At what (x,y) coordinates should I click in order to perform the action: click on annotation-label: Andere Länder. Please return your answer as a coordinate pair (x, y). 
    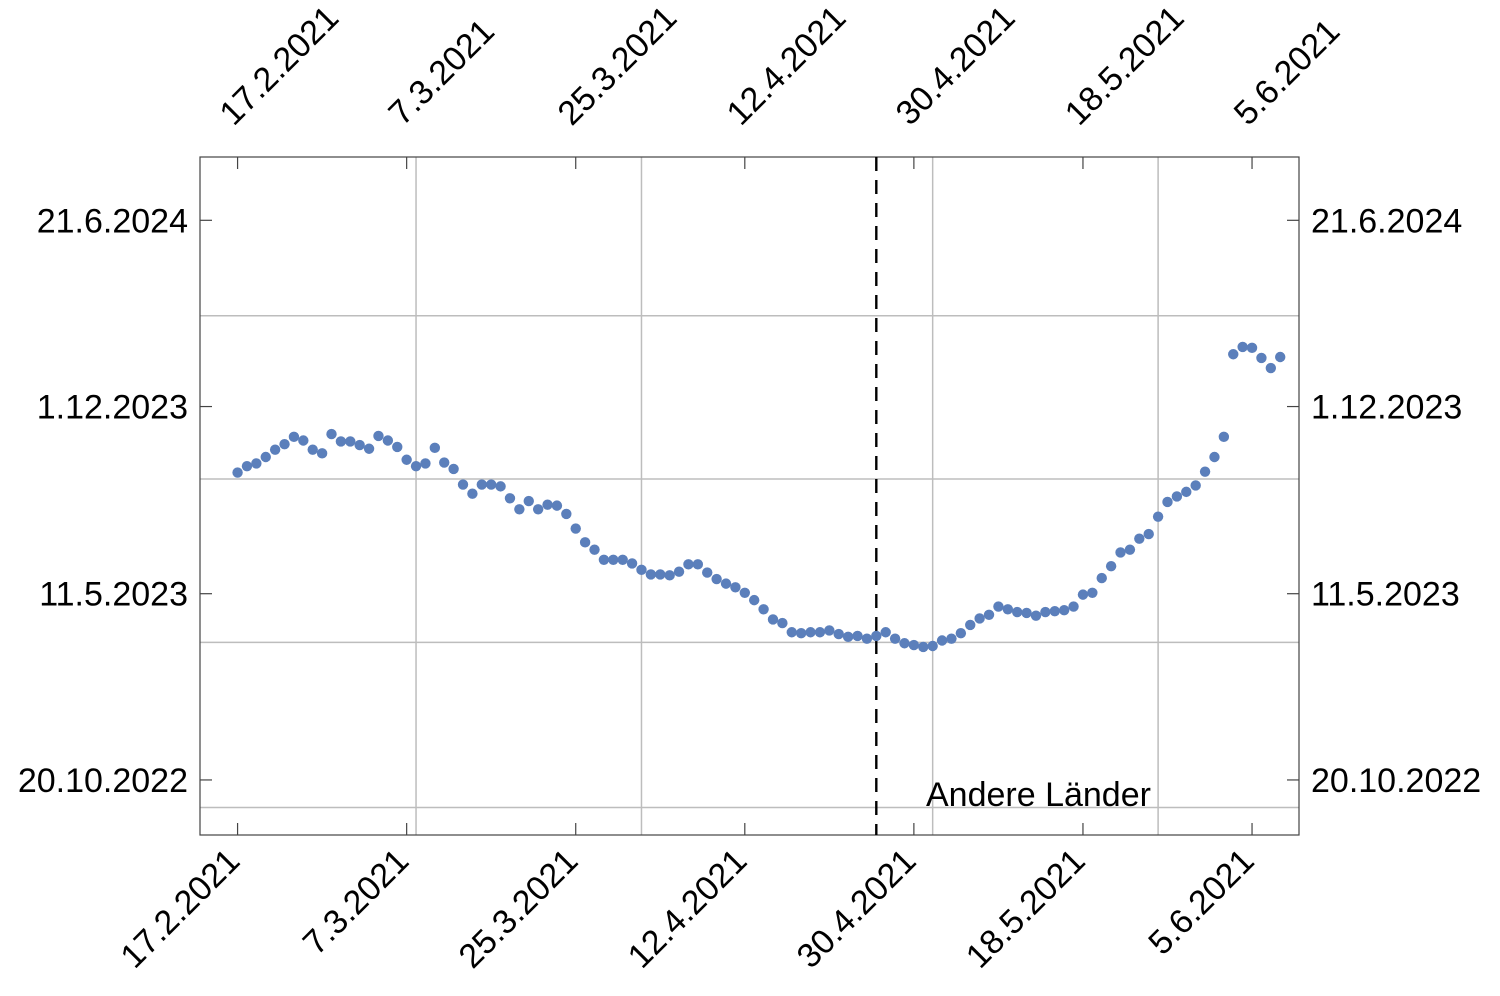
    Looking at the image, I should click on (1038, 795).